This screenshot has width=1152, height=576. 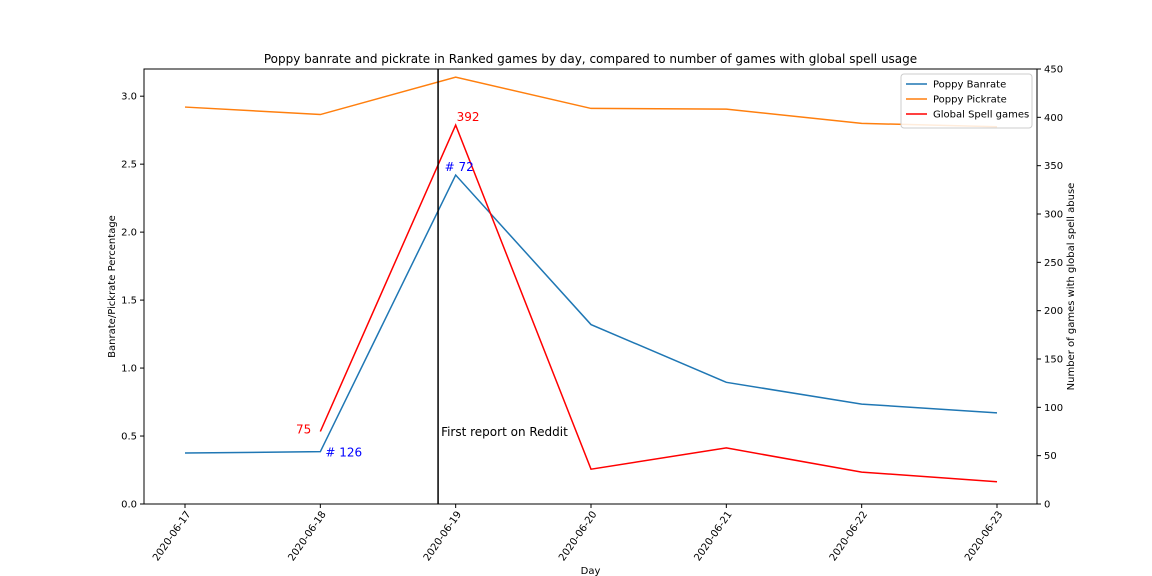 What do you see at coordinates (129, 165) in the screenshot?
I see `y-tick-label: 2.5` at bounding box center [129, 165].